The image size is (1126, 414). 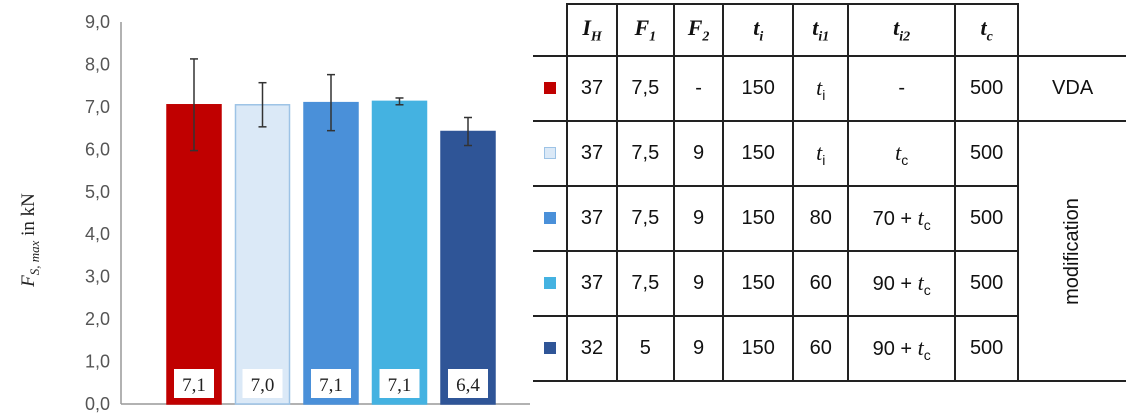 I want to click on header-cell: ti, so click(x=758, y=30).